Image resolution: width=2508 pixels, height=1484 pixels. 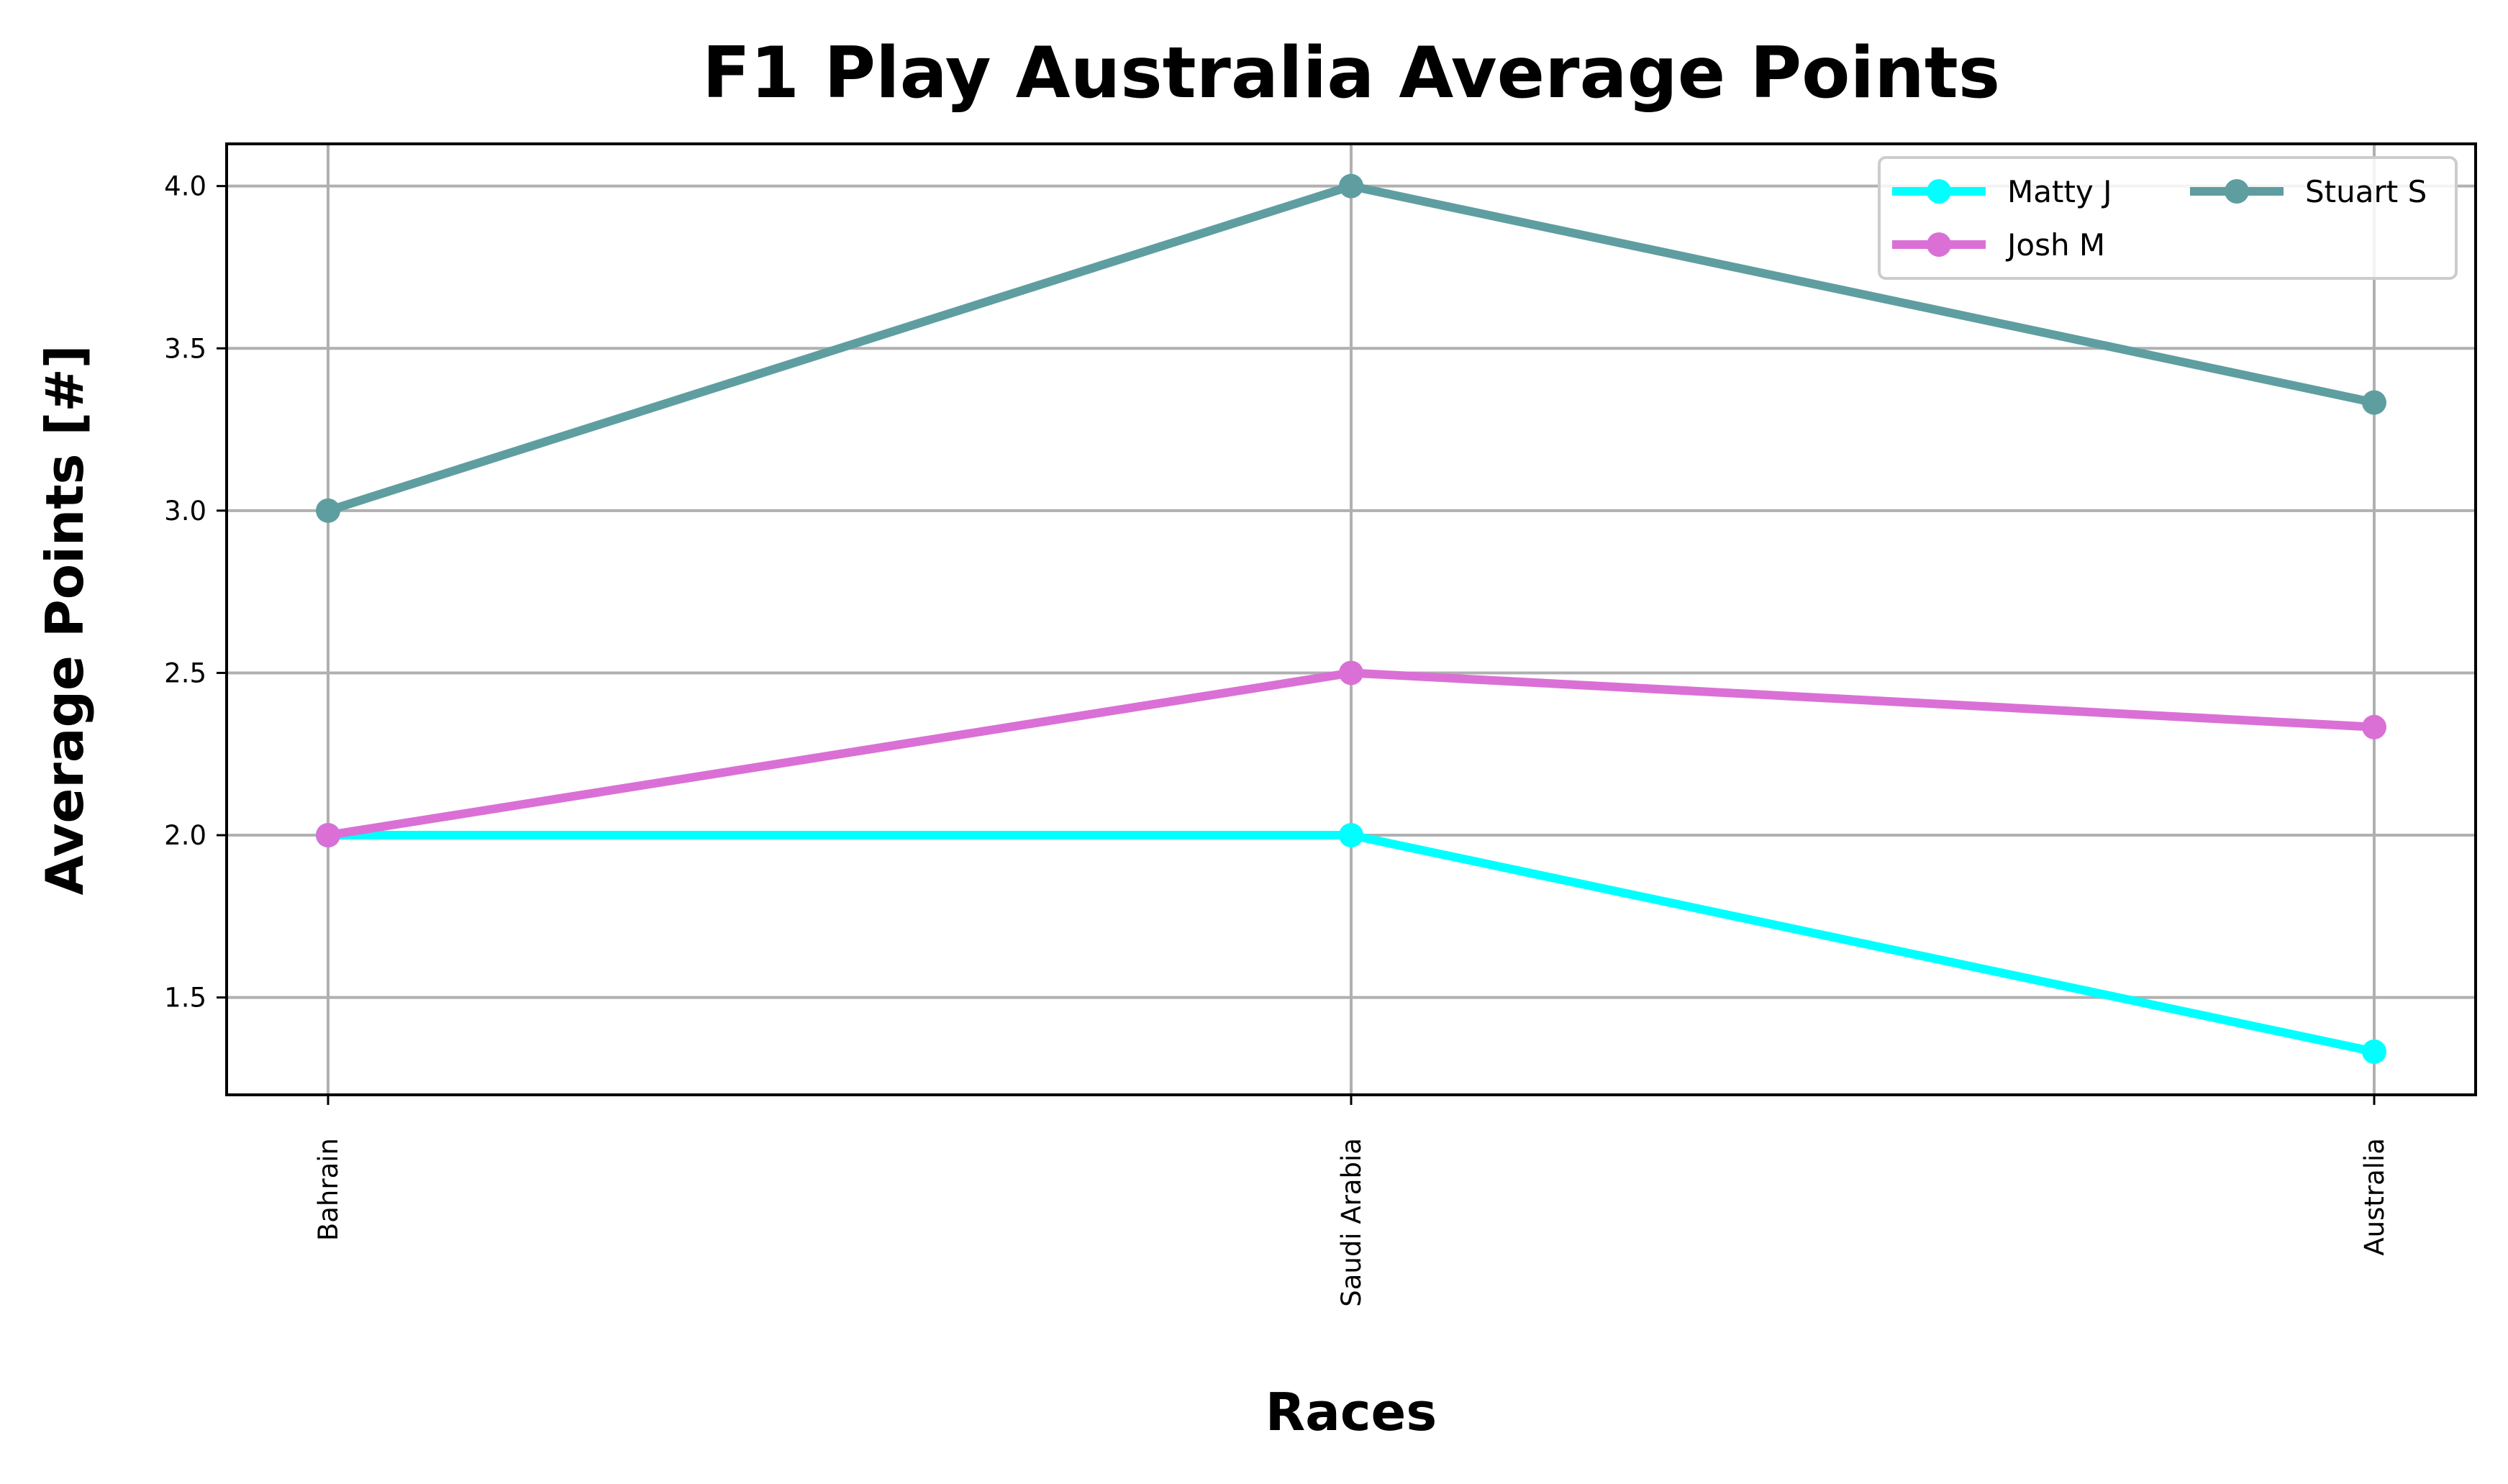 What do you see at coordinates (185, 511) in the screenshot?
I see `y-tick-label: 3.0` at bounding box center [185, 511].